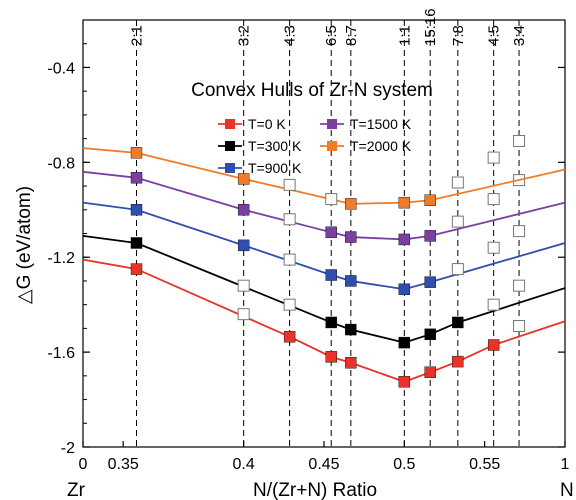 The height and width of the screenshot is (500, 576). Describe the element at coordinates (275, 146) in the screenshot. I see `legend-label: T=300 K` at that location.